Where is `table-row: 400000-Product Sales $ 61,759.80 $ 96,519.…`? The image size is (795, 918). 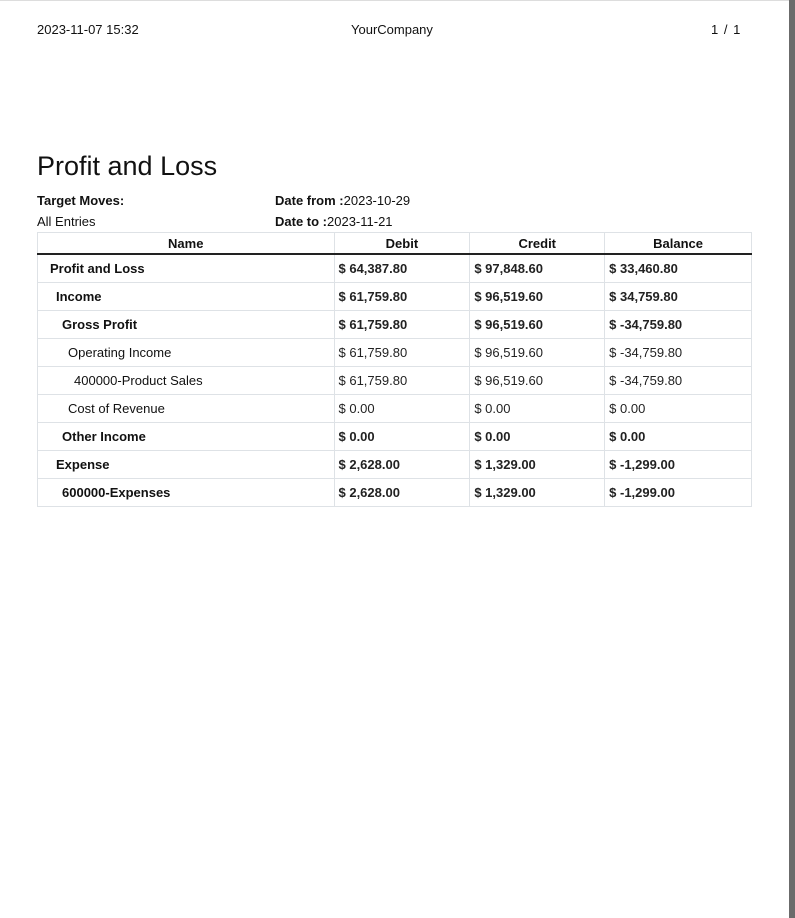
table-row: 400000-Product Sales $ 61,759.80 $ 96,519.… is located at coordinates (394, 380).